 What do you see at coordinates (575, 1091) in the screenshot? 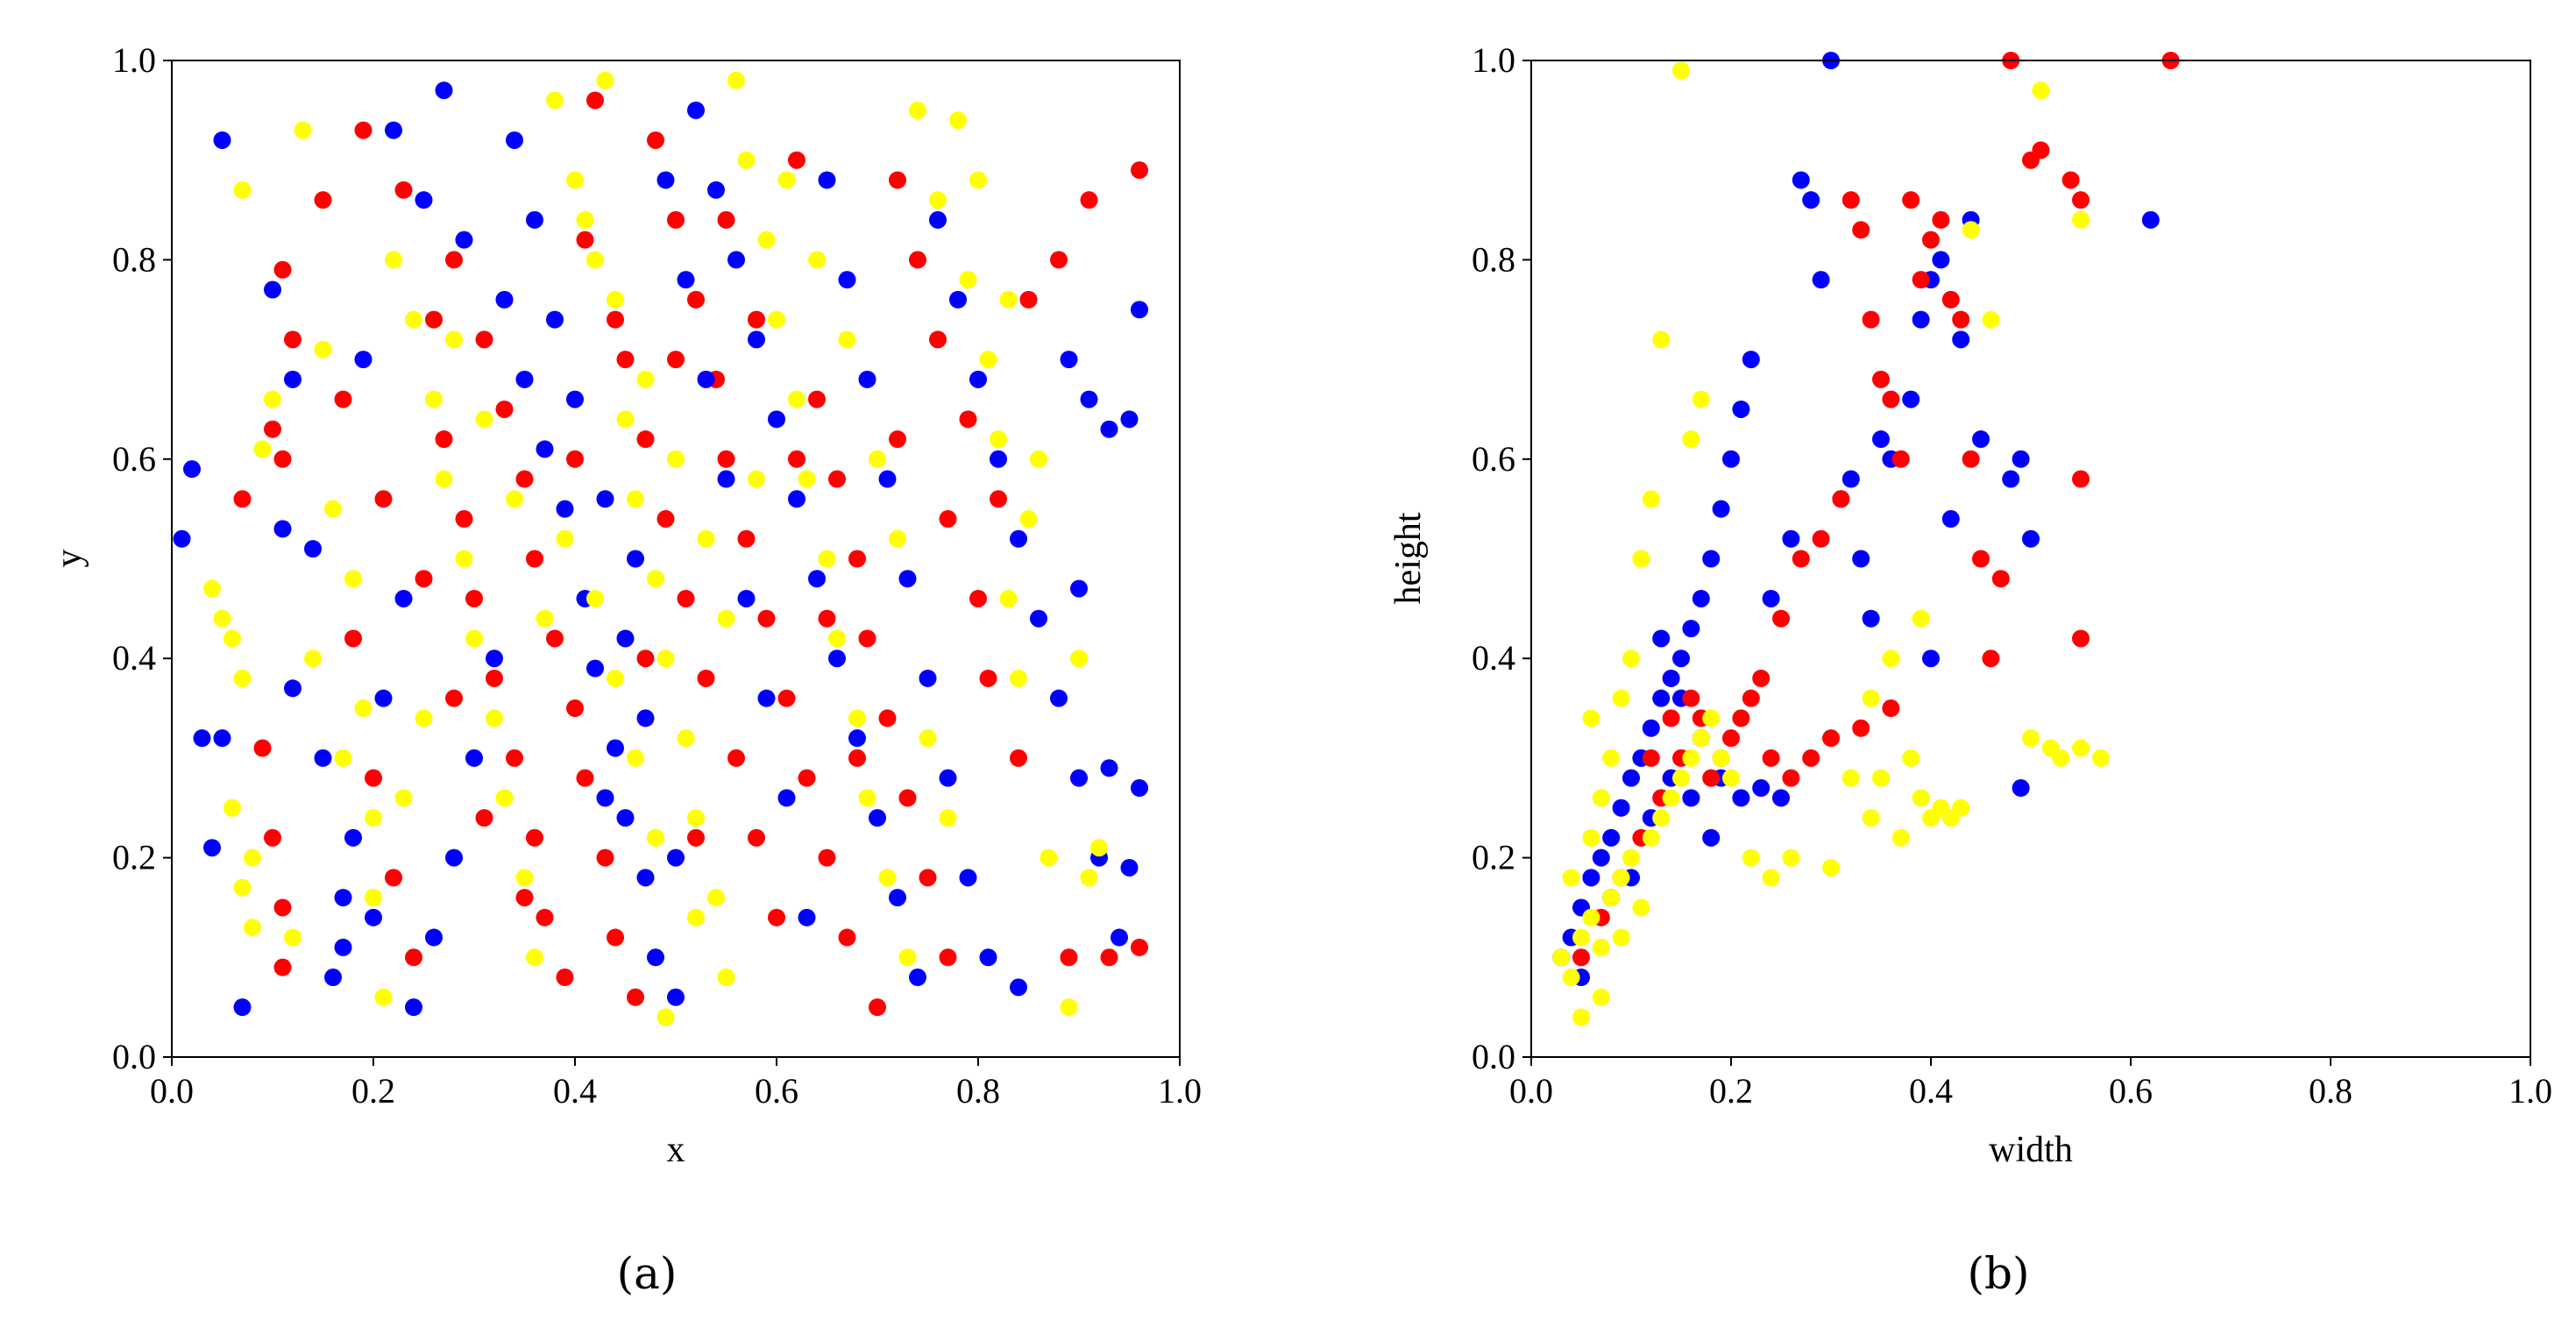
I see `x-tick-label: 0.4` at bounding box center [575, 1091].